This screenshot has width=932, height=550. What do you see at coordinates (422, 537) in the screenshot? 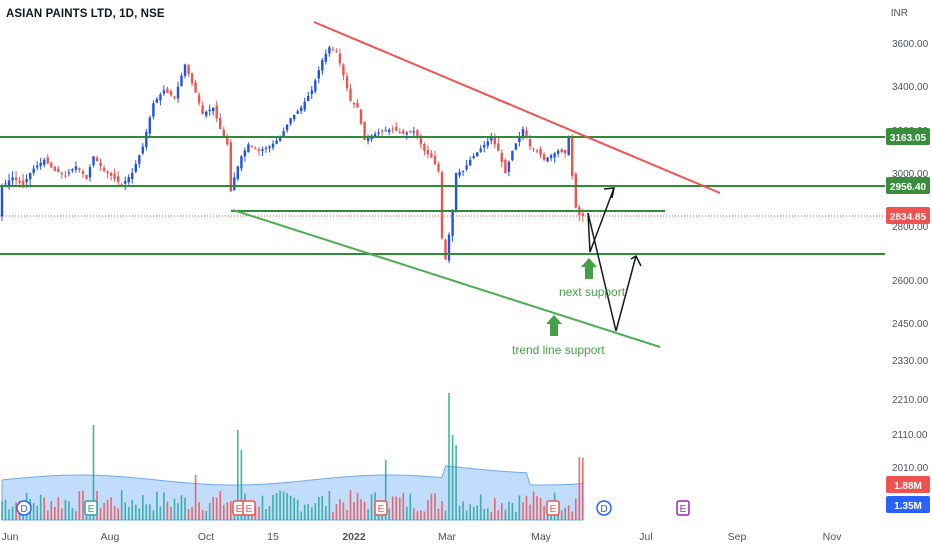
I see `time-axis: Jun Aug Oct 15 2022 Mar May Jul Sep Nov` at bounding box center [422, 537].